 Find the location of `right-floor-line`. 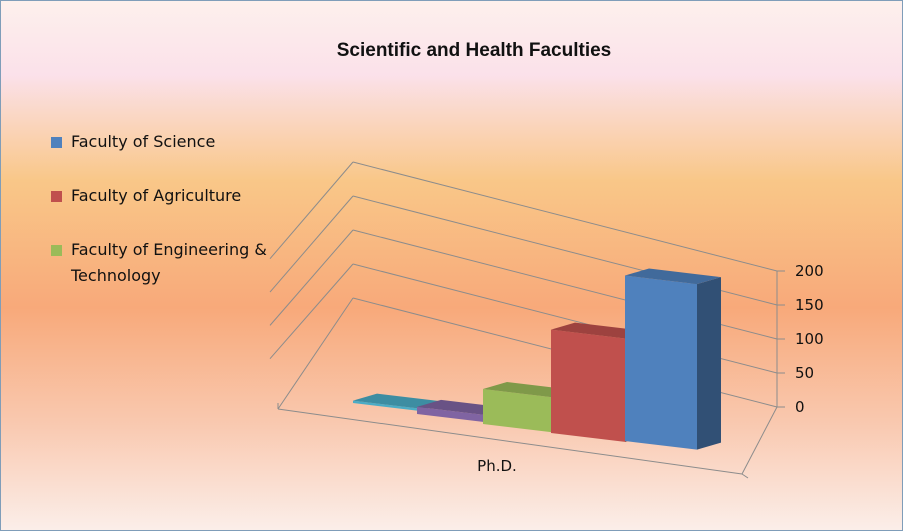

right-floor-line is located at coordinates (759, 440).